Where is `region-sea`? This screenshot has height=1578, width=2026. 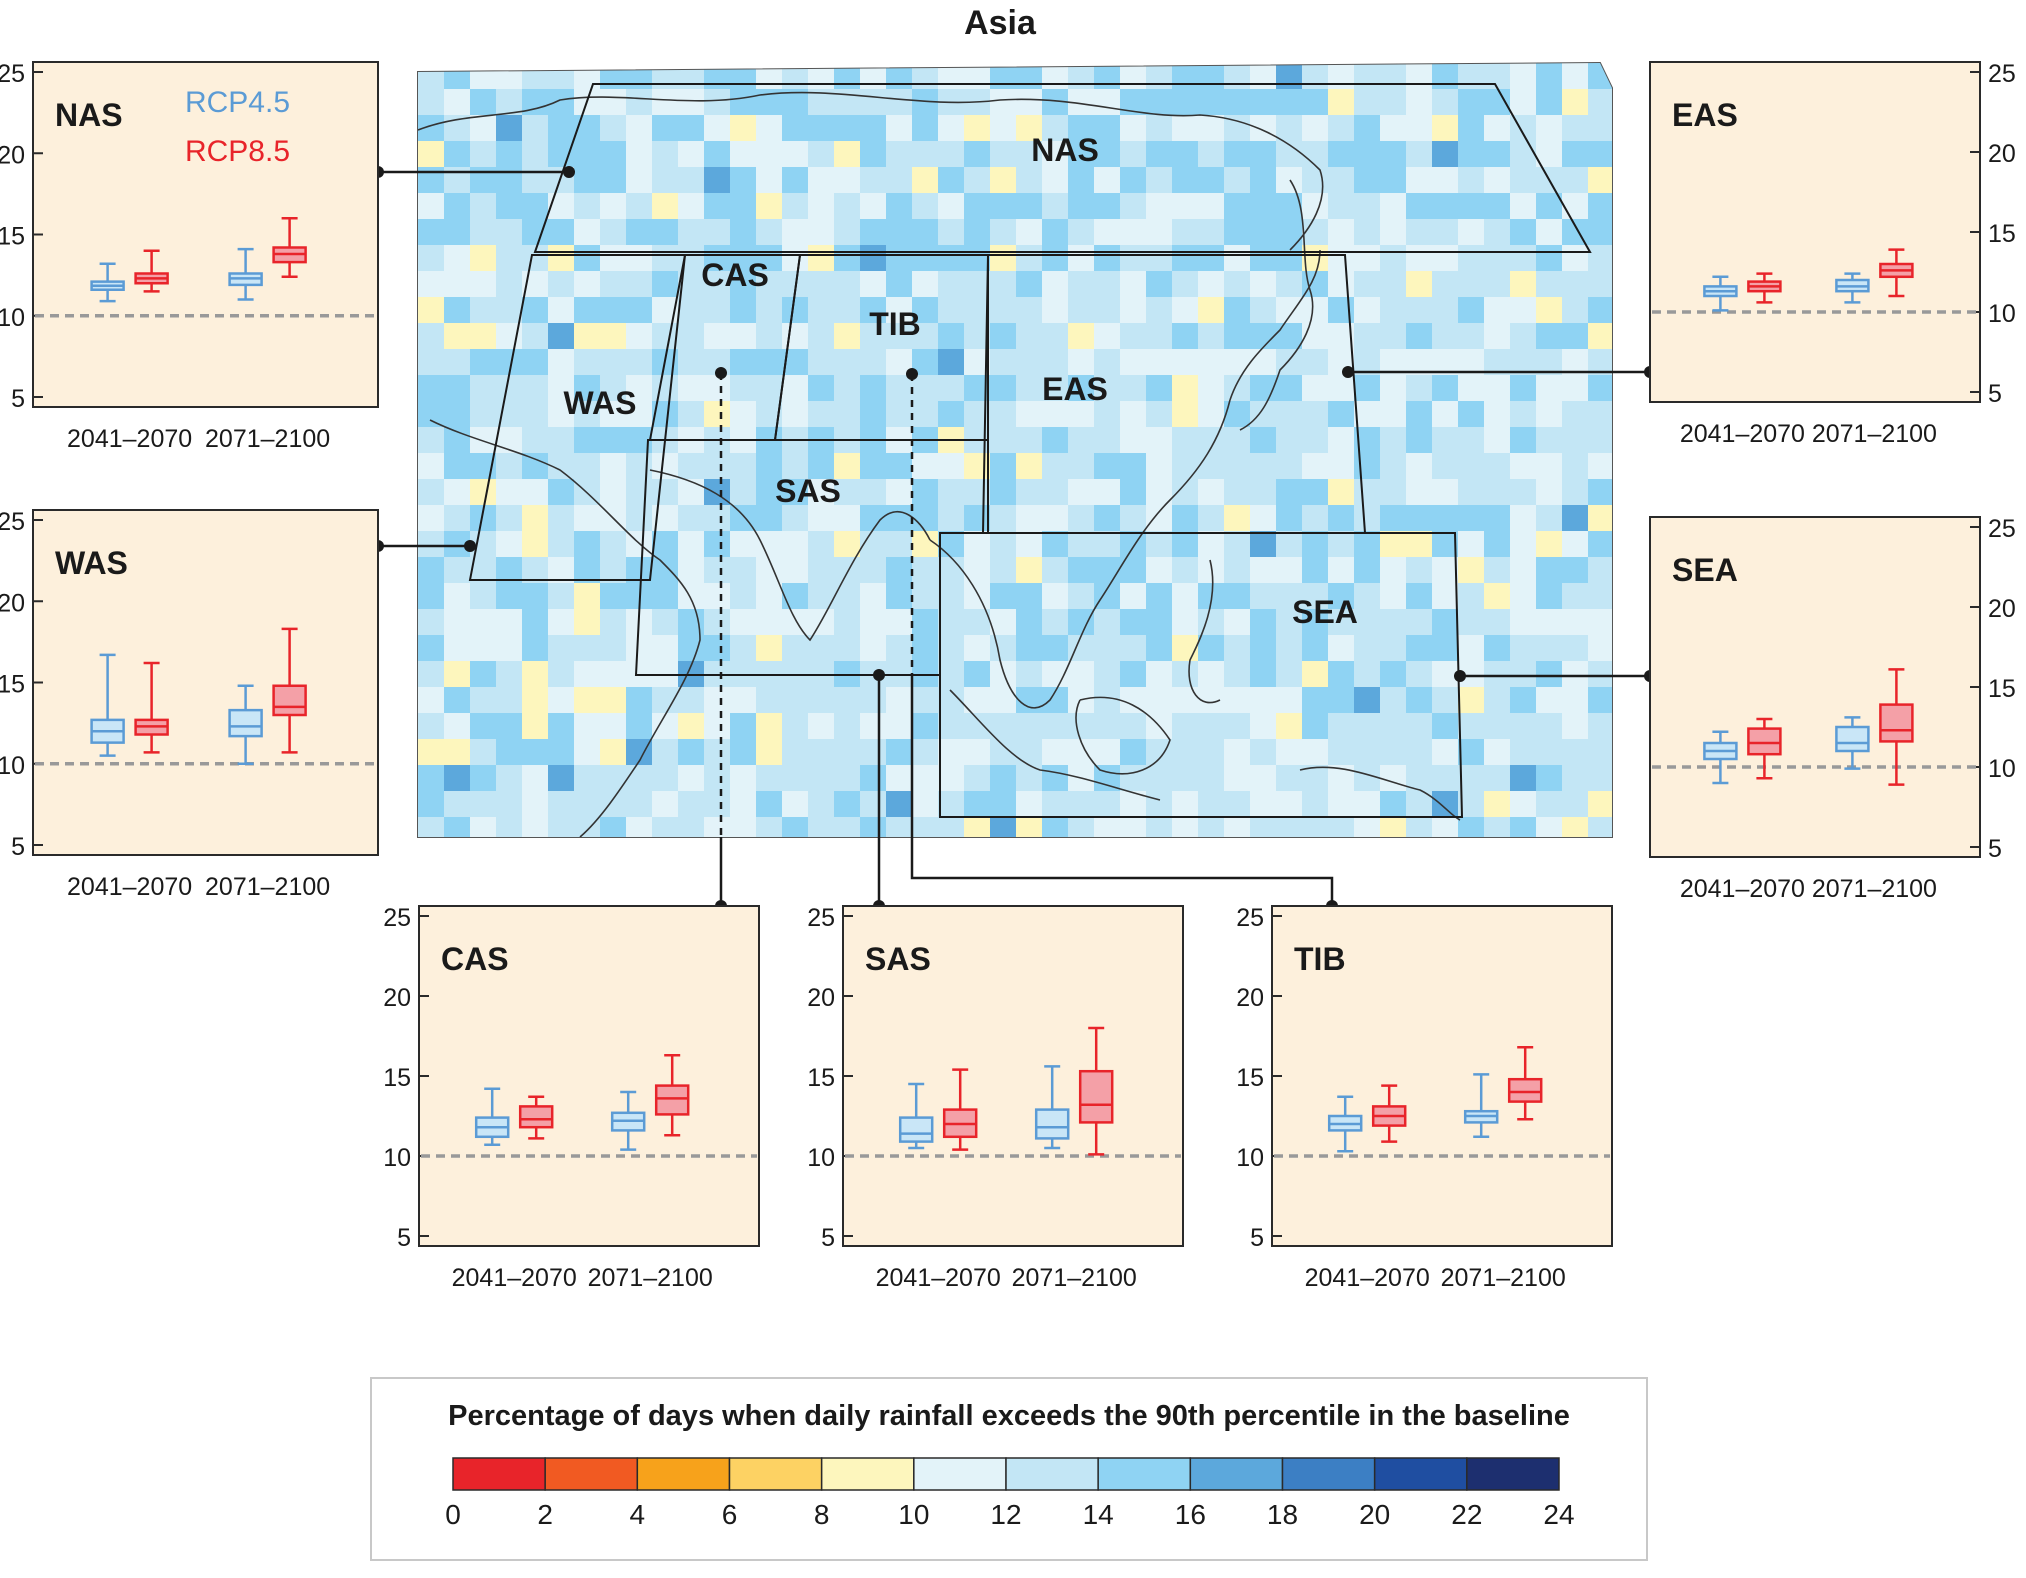
region-sea is located at coordinates (1201, 675).